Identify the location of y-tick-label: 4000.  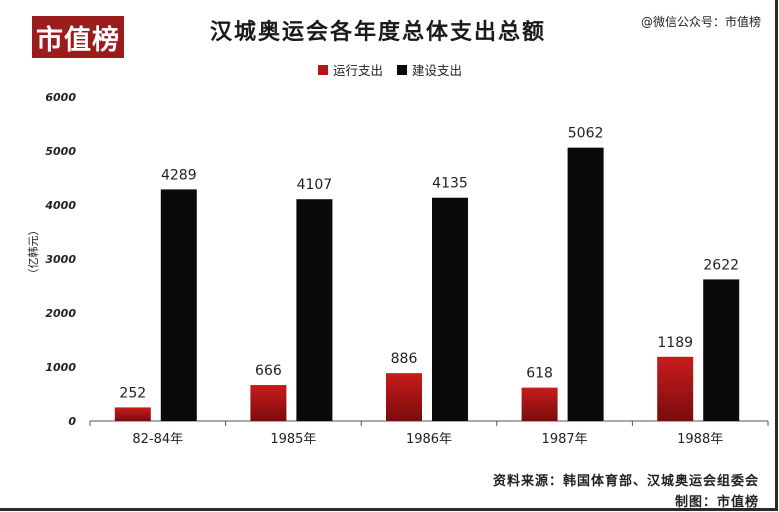
(60, 205).